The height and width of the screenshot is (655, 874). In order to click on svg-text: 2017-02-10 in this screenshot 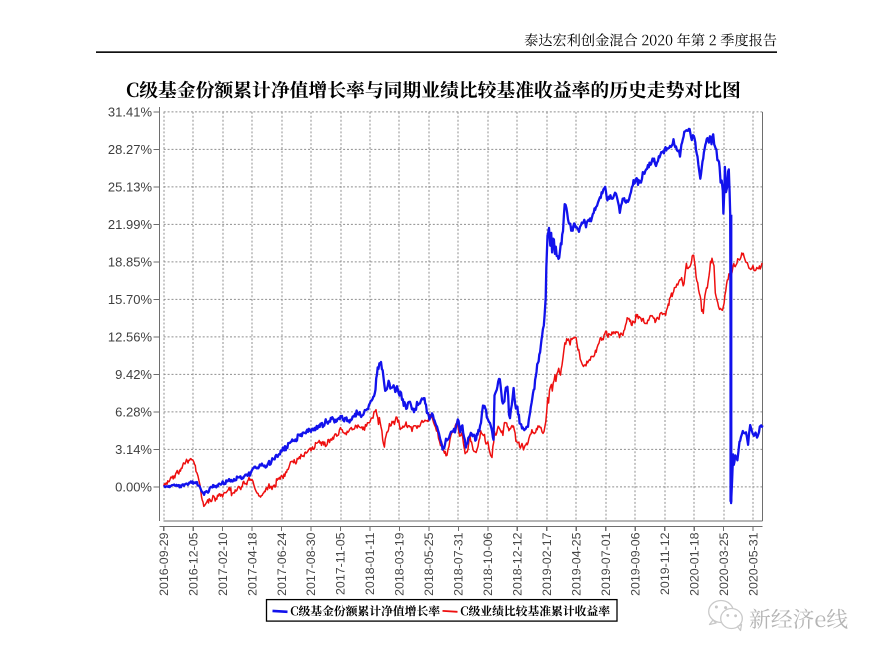, I will do `click(223, 563)`.